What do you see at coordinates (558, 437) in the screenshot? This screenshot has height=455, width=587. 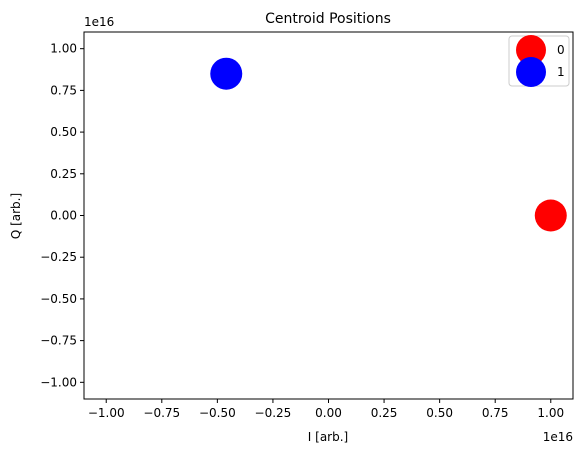 I see `x-offset-label: 1e16` at bounding box center [558, 437].